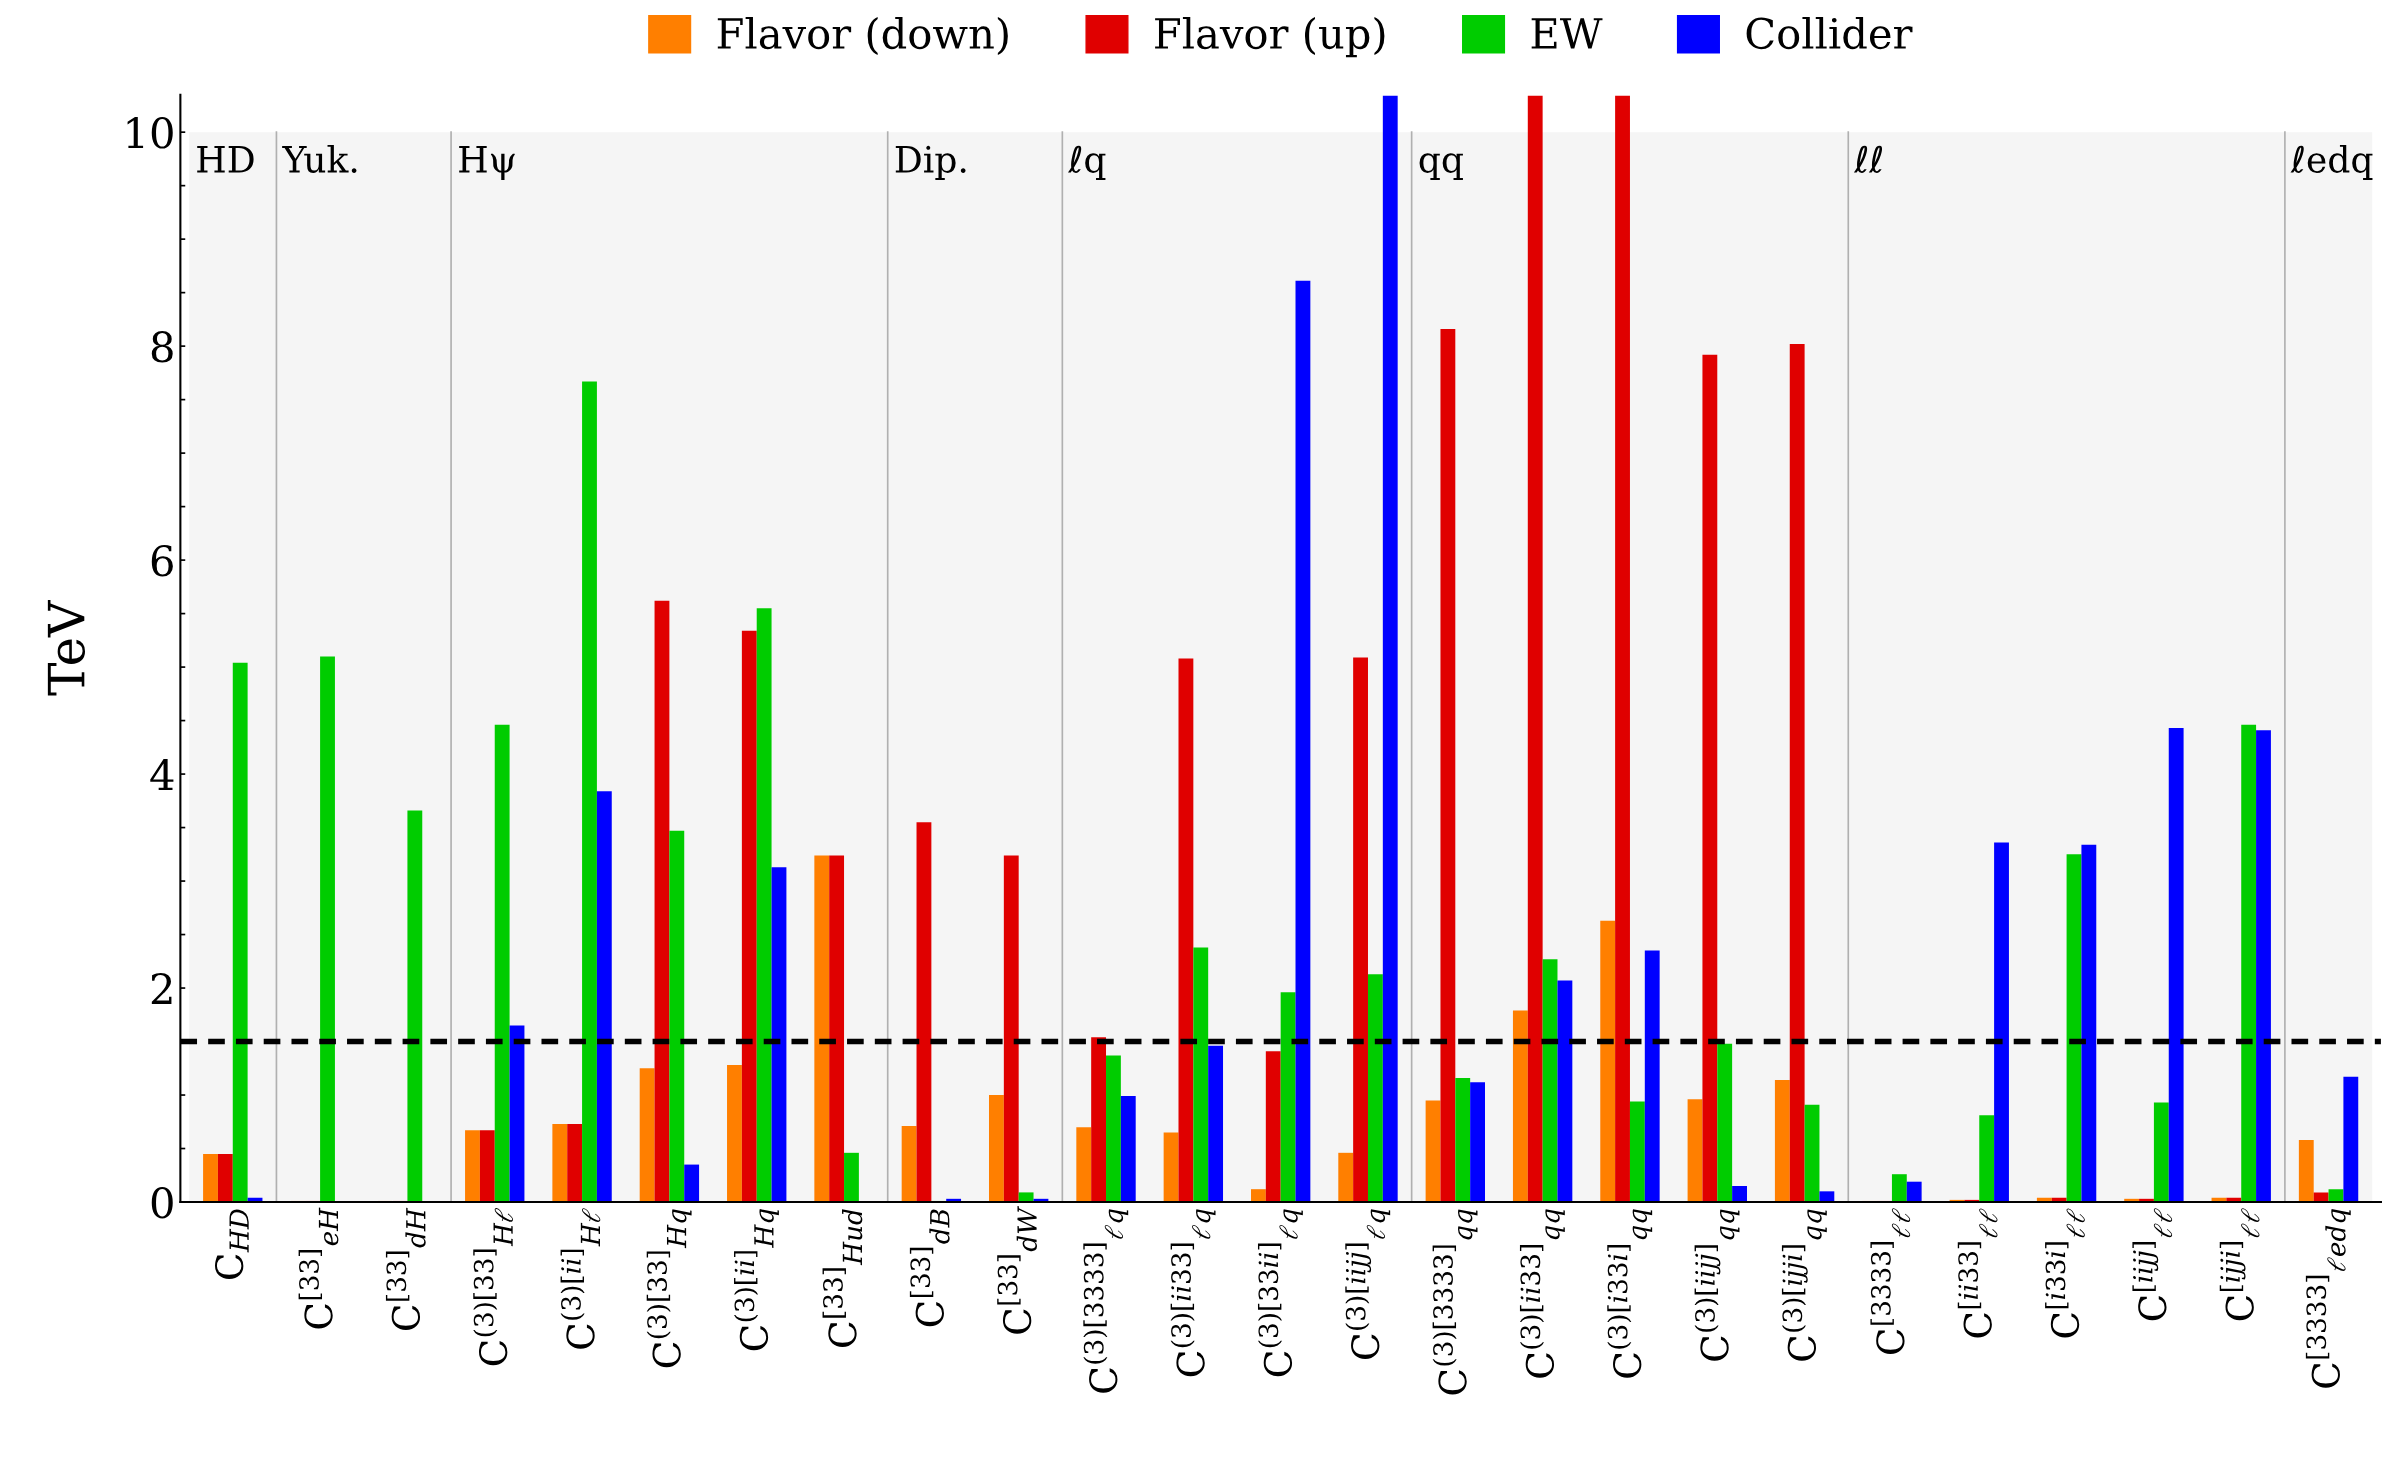 The width and height of the screenshot is (2405, 1457). I want to click on x-tick-label: C$^{(3)[i33i]}$$_{qq}$, so click(1630, 1293).